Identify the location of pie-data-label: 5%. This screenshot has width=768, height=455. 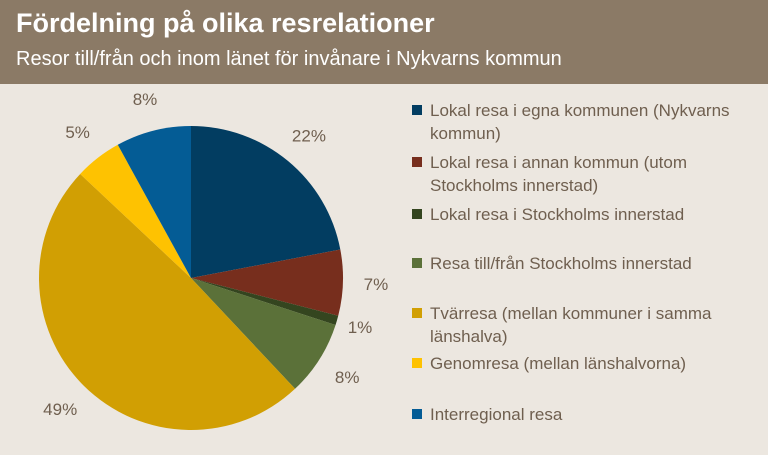
(77, 132).